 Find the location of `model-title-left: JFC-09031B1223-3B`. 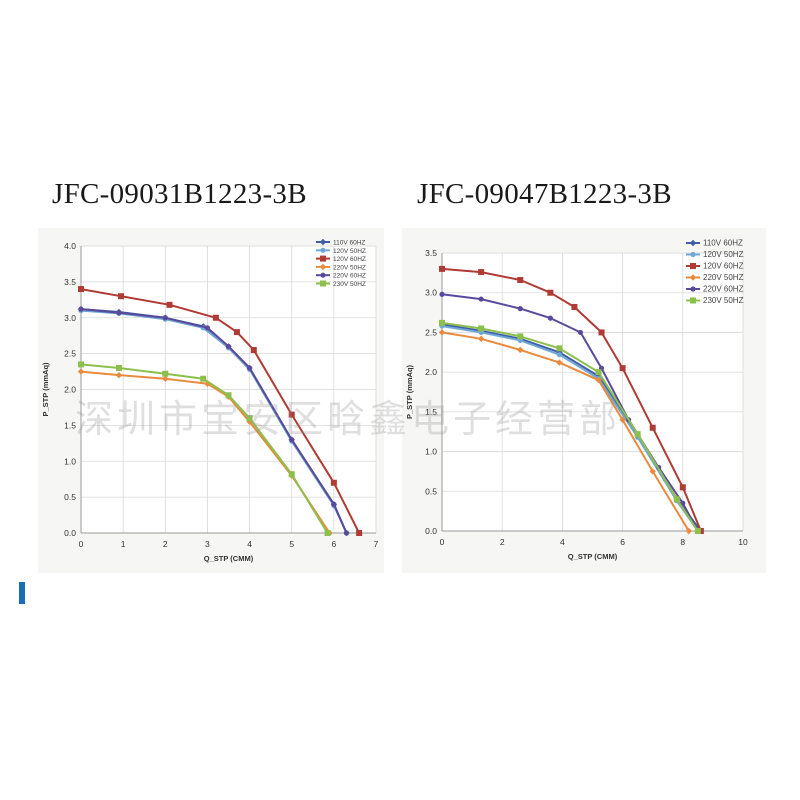

model-title-left: JFC-09031B1223-3B is located at coordinates (179, 194).